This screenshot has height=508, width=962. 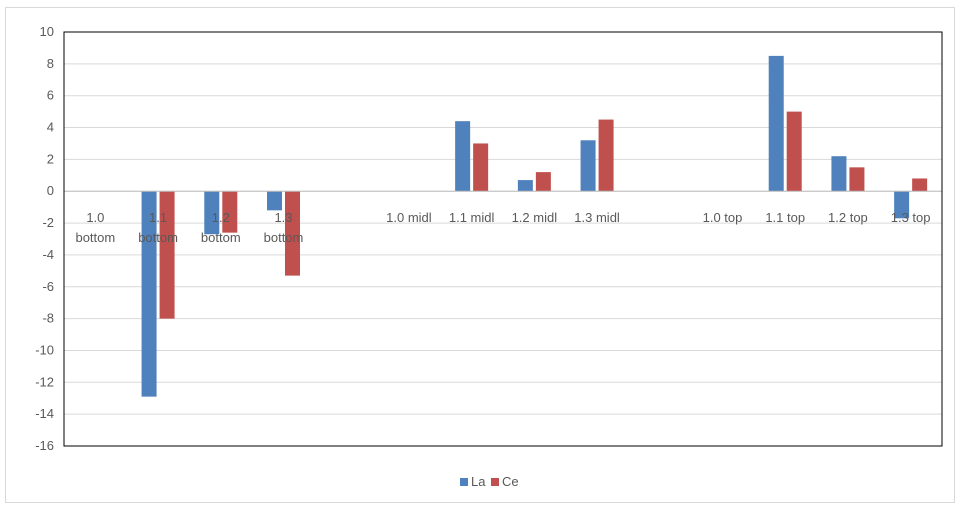 I want to click on category-label: 1.1, so click(x=158, y=217).